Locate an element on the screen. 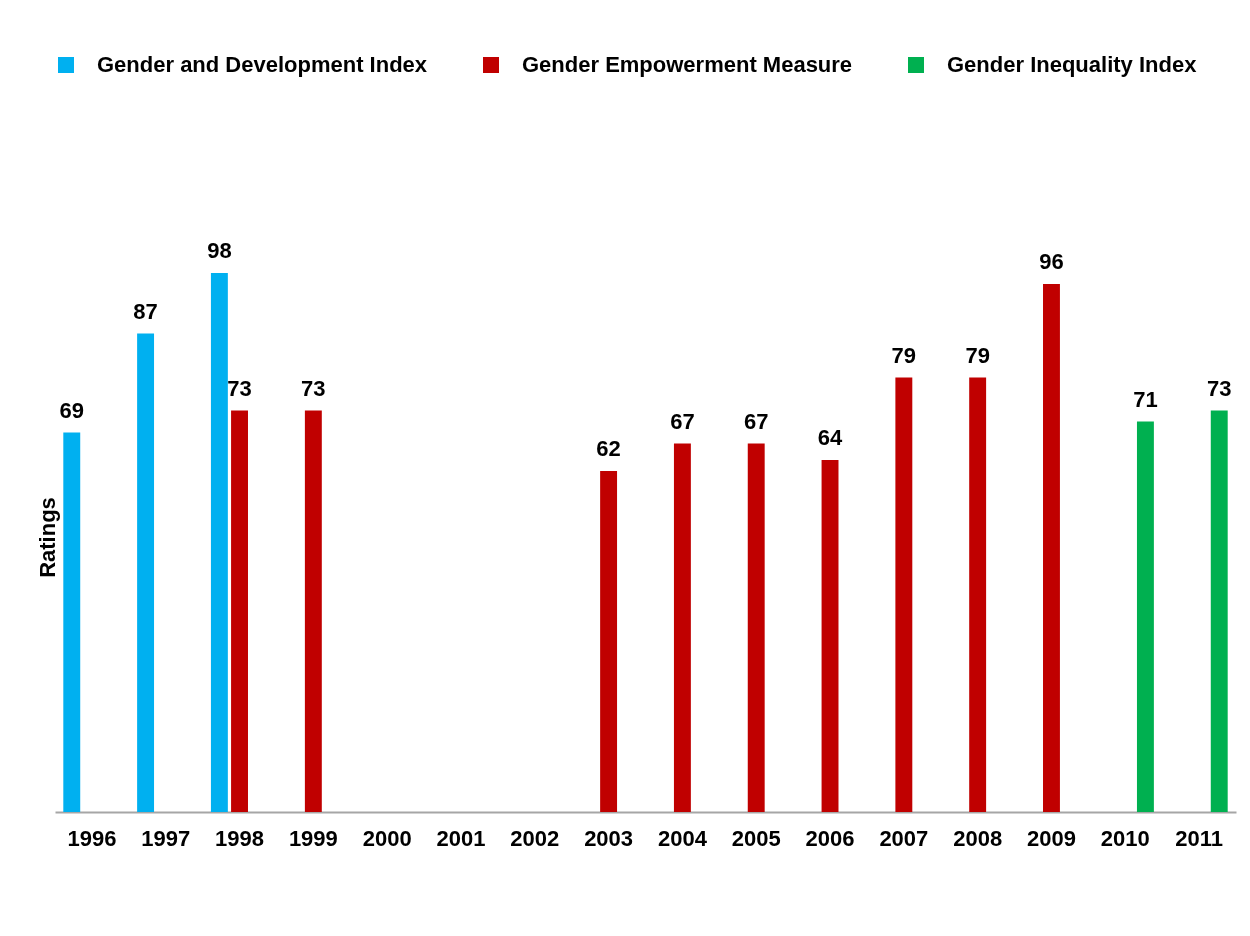 The height and width of the screenshot is (936, 1250). x-tick-label: 2006 is located at coordinates (830, 838).